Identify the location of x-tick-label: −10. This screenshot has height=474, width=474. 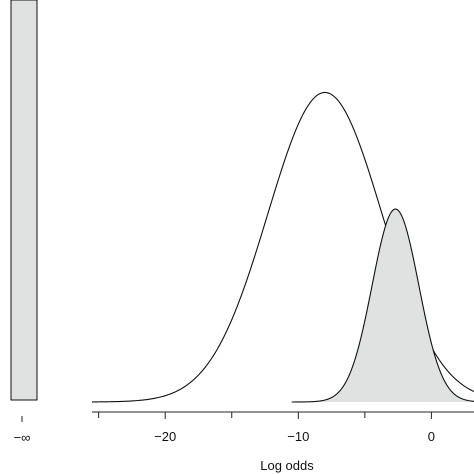
(298, 436).